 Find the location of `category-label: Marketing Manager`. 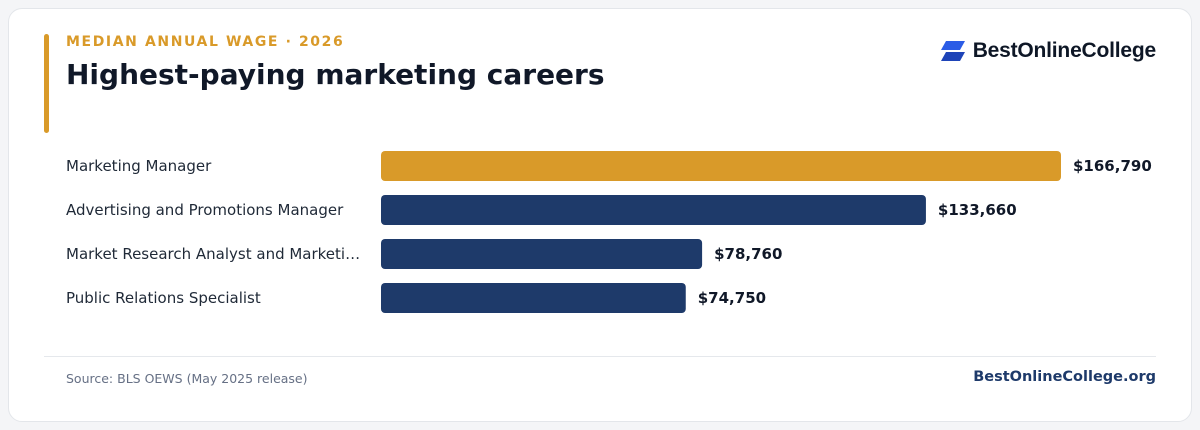

category-label: Marketing Manager is located at coordinates (139, 166).